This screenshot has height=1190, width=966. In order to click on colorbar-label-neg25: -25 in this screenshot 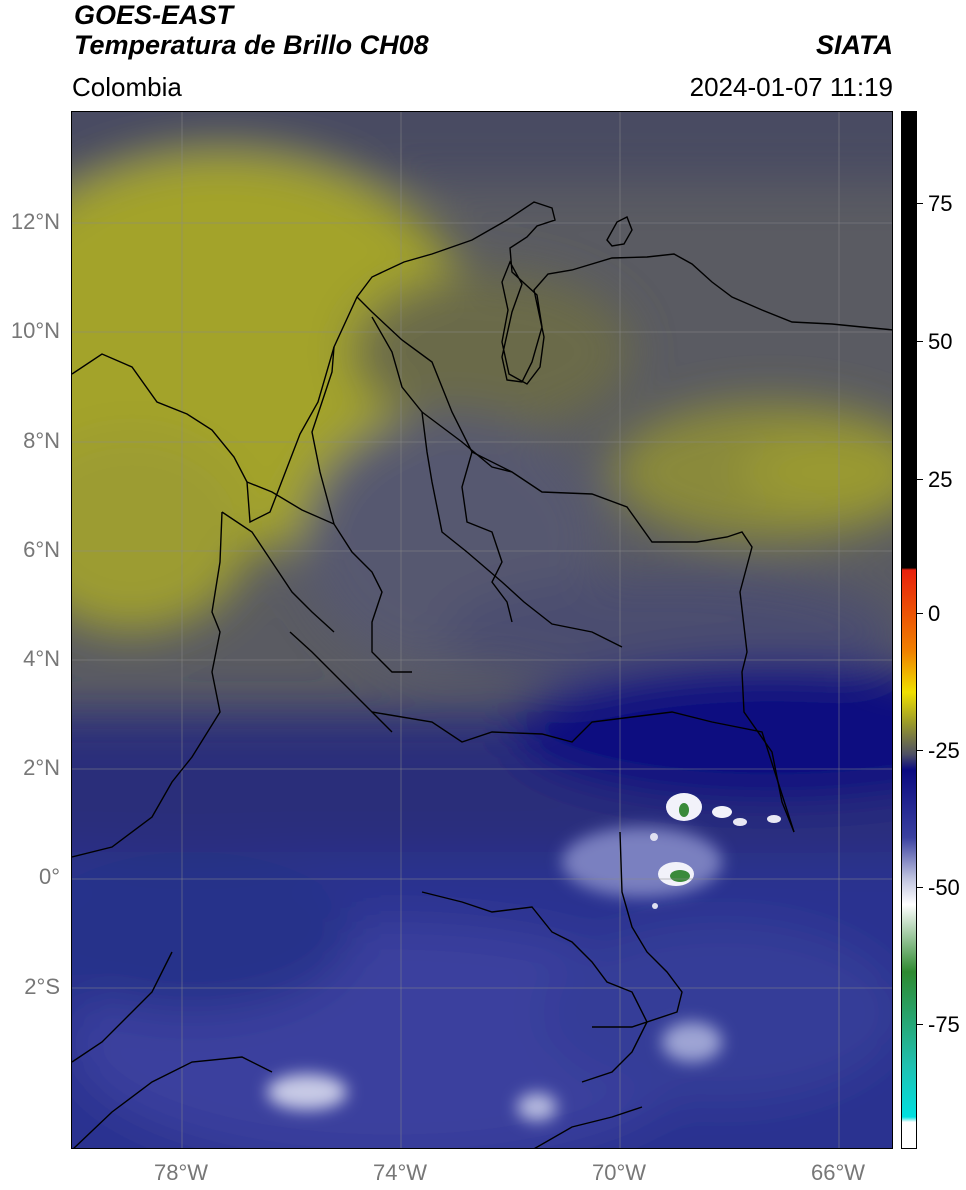, I will do `click(944, 750)`.